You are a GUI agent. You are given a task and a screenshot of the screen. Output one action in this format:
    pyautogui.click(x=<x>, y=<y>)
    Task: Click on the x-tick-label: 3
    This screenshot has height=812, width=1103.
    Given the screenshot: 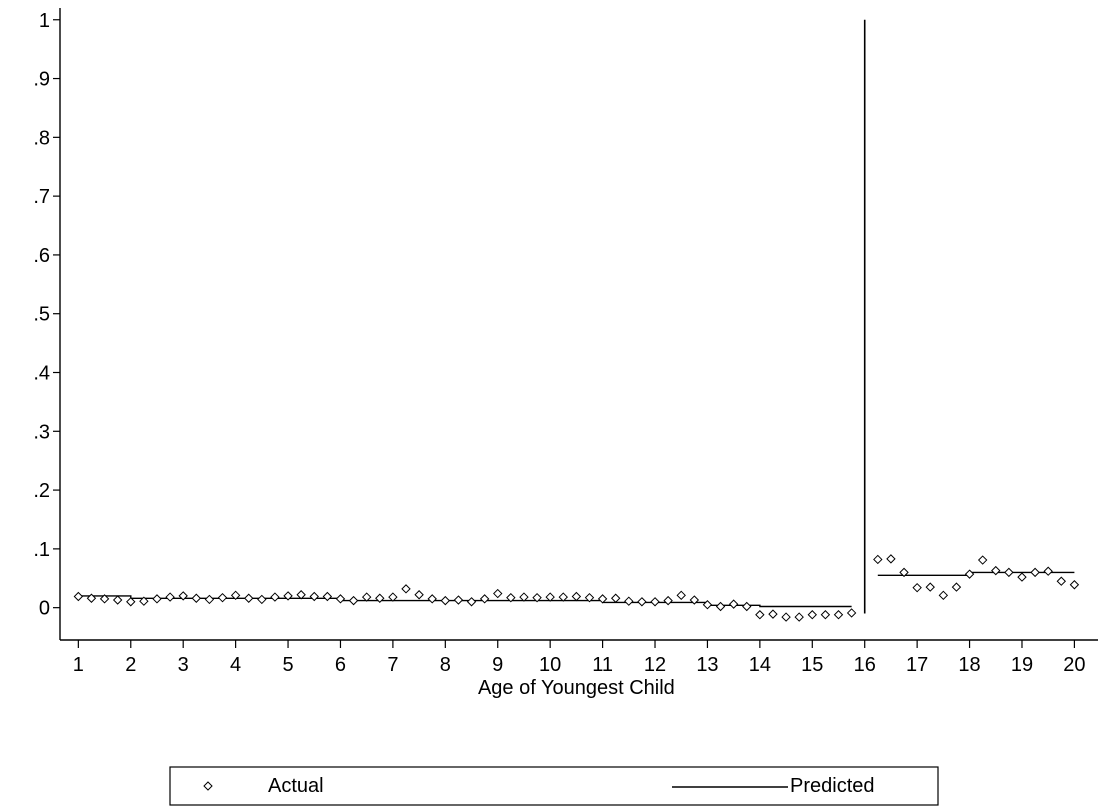 What is the action you would take?
    pyautogui.click(x=183, y=665)
    